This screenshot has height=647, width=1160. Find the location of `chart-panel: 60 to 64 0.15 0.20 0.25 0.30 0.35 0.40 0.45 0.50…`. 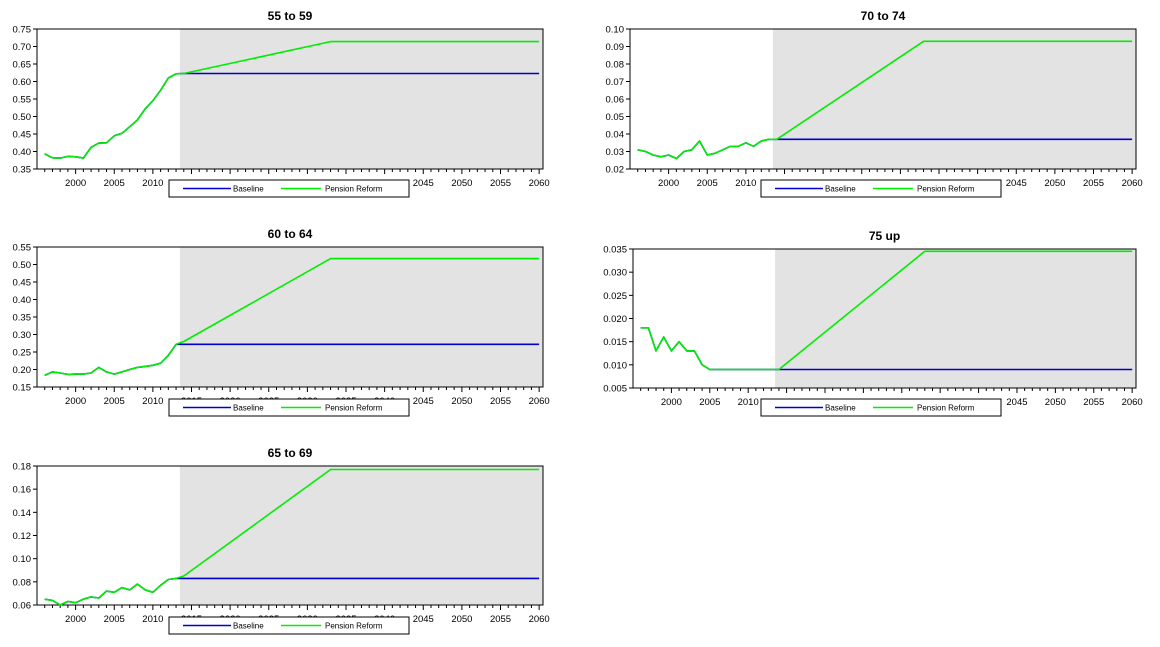

chart-panel: 60 to 64 0.15 0.20 0.25 0.30 0.35 0.40 0.45 0.50… is located at coordinates (281, 322).